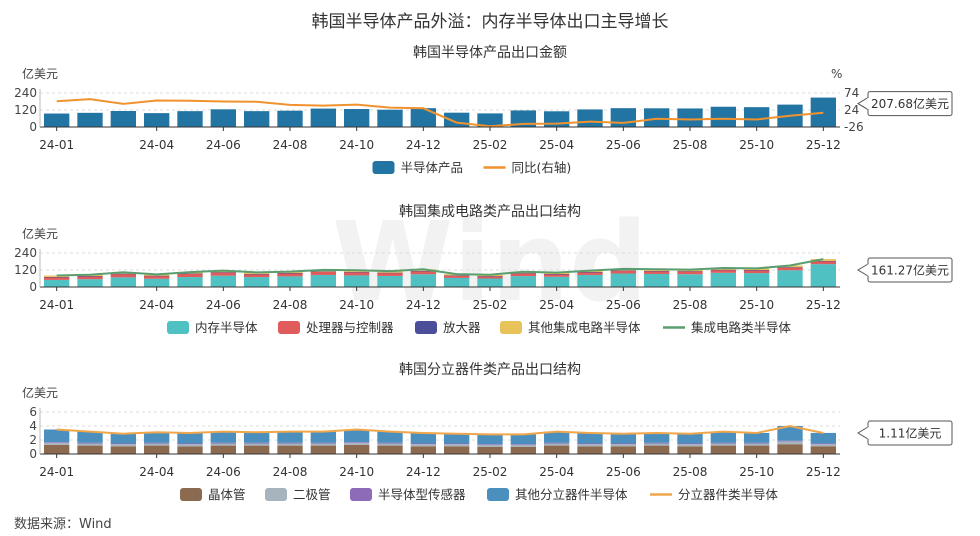  What do you see at coordinates (90, 437) in the screenshot?
I see `bar-其他分立器件半导体-24-02` at bounding box center [90, 437].